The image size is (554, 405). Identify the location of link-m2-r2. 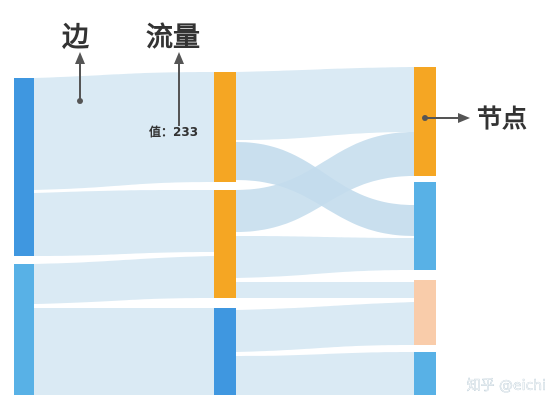
(325, 257).